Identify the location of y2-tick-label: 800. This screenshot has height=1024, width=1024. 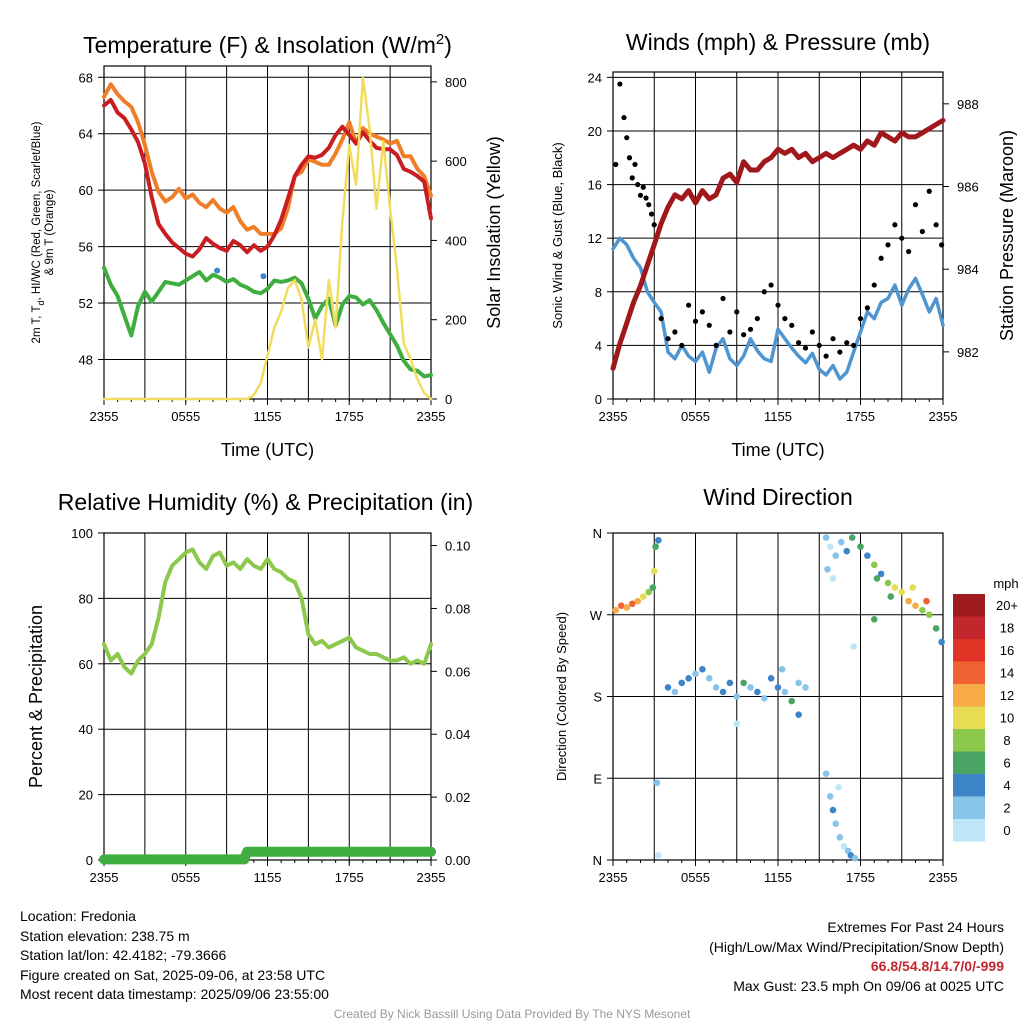
(456, 82).